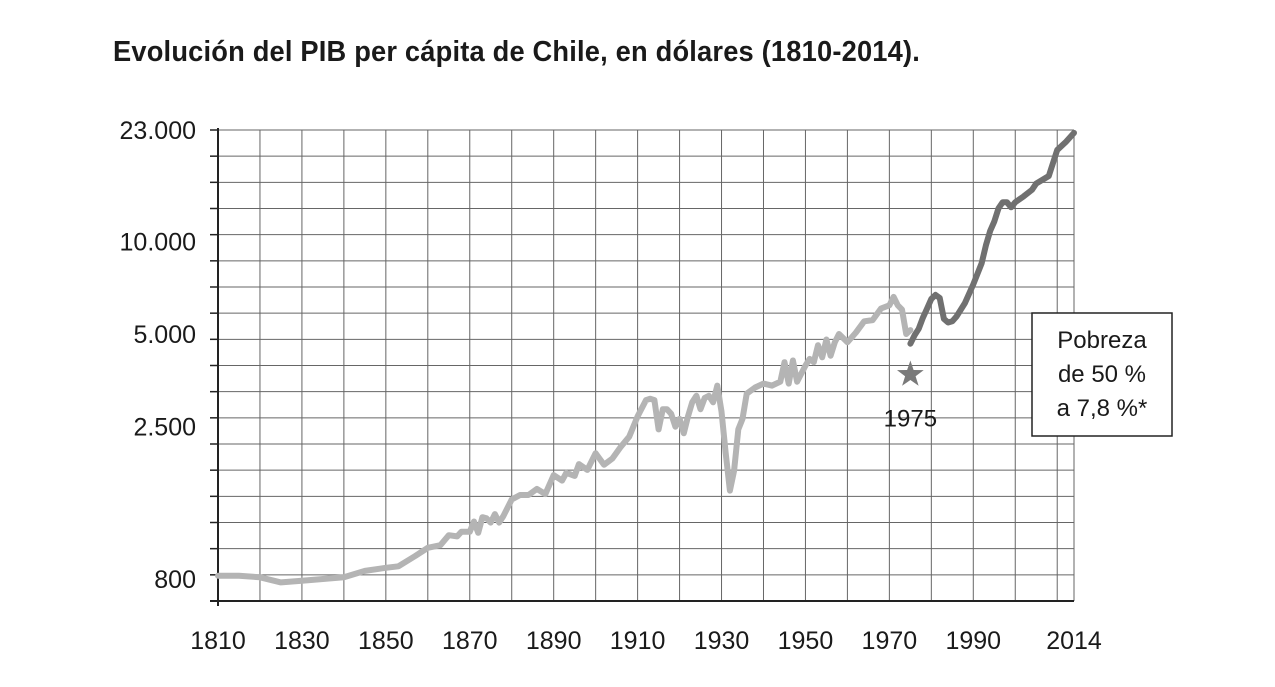 The height and width of the screenshot is (687, 1275). Describe the element at coordinates (638, 641) in the screenshot. I see `x-tick-label: 1910` at that location.